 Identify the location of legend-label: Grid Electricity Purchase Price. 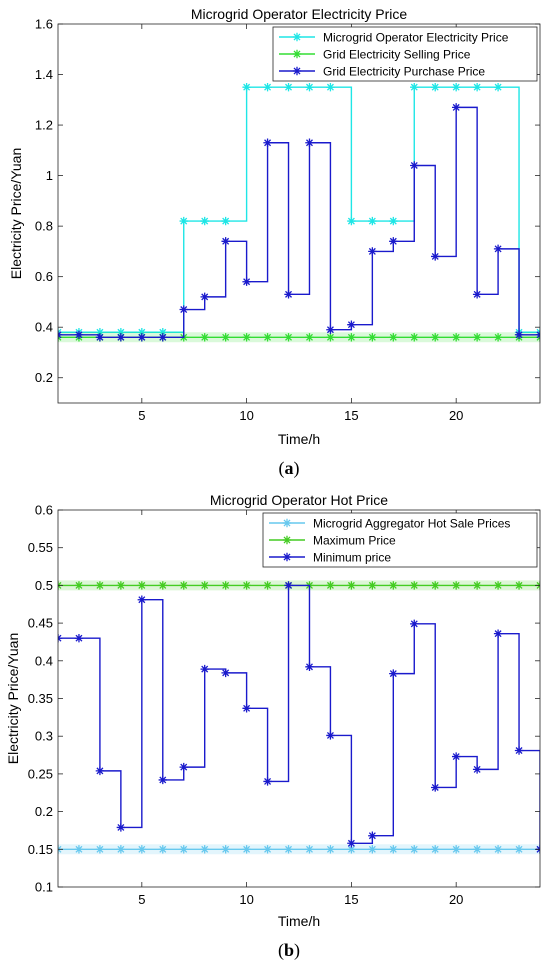
(404, 72).